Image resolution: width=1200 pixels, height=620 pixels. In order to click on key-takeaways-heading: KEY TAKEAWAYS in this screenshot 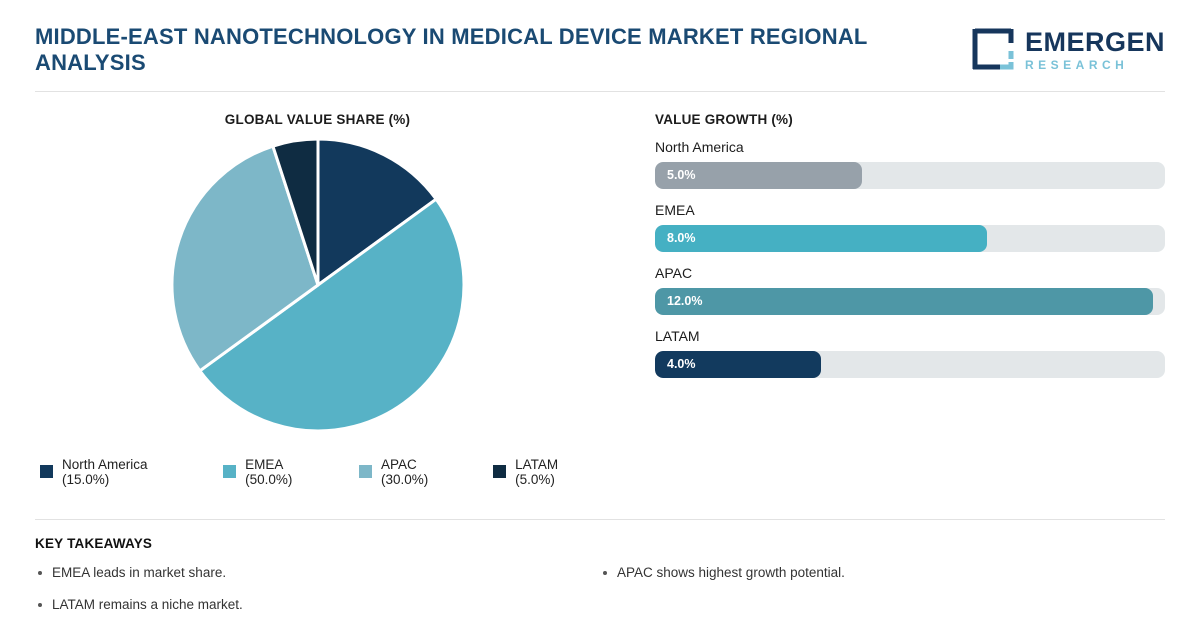, I will do `click(94, 543)`.